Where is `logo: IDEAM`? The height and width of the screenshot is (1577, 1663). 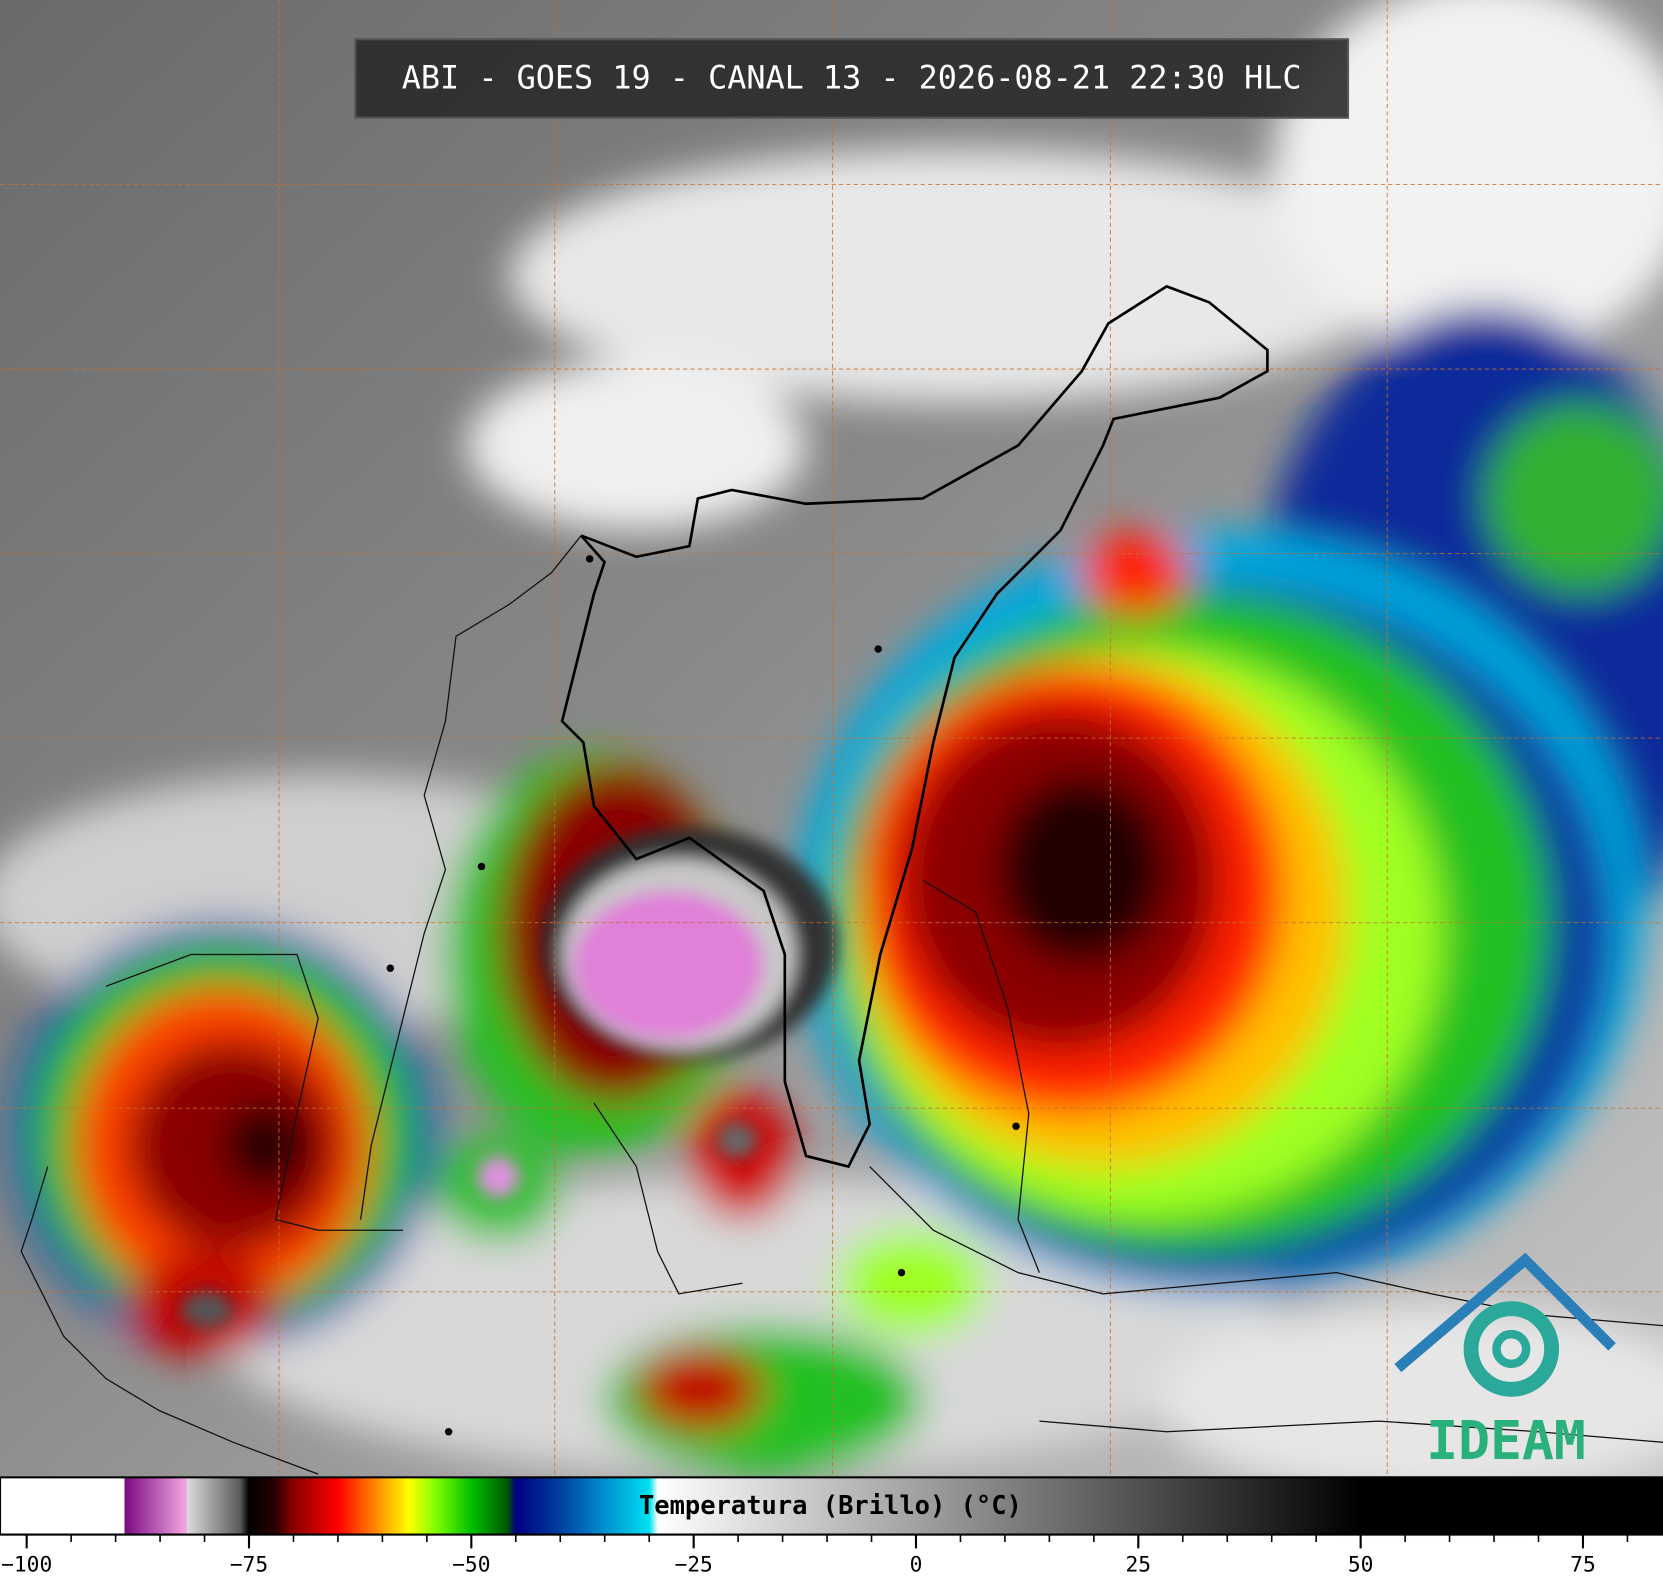 logo: IDEAM is located at coordinates (1505, 1362).